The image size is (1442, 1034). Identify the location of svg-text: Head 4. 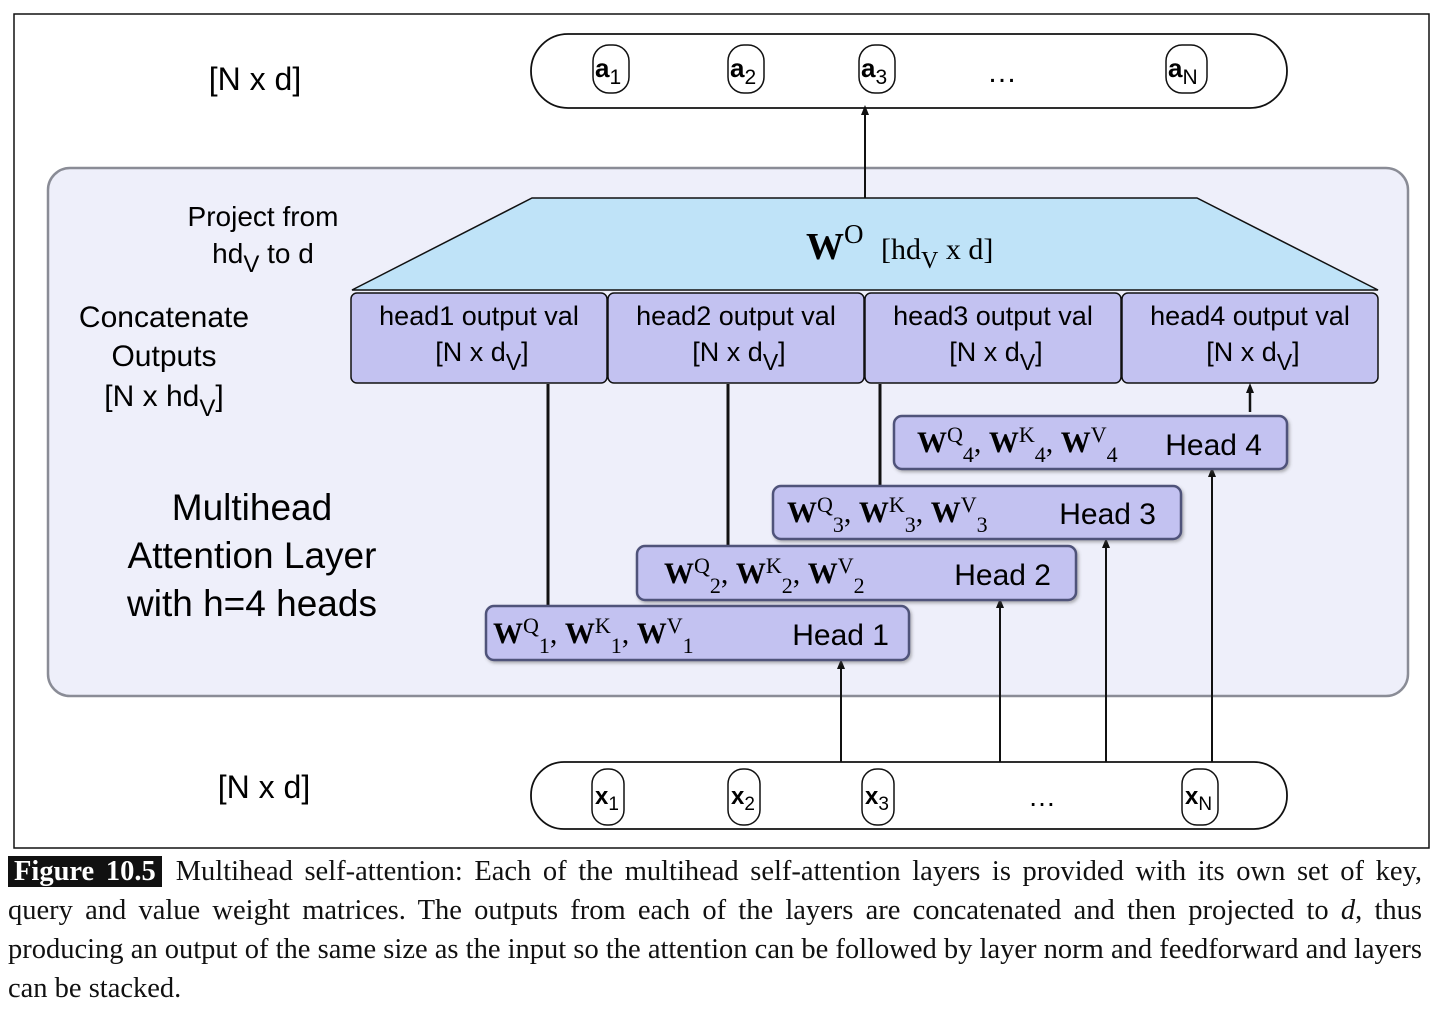
(1213, 445).